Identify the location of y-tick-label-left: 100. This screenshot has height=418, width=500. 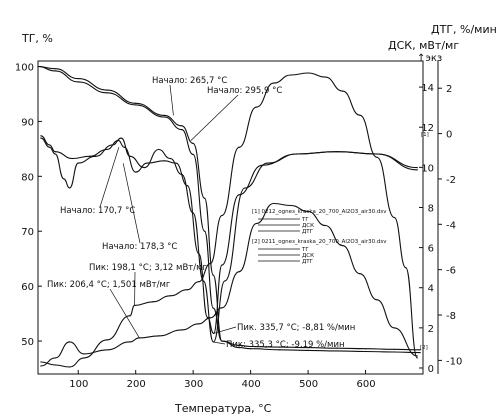
(24, 67).